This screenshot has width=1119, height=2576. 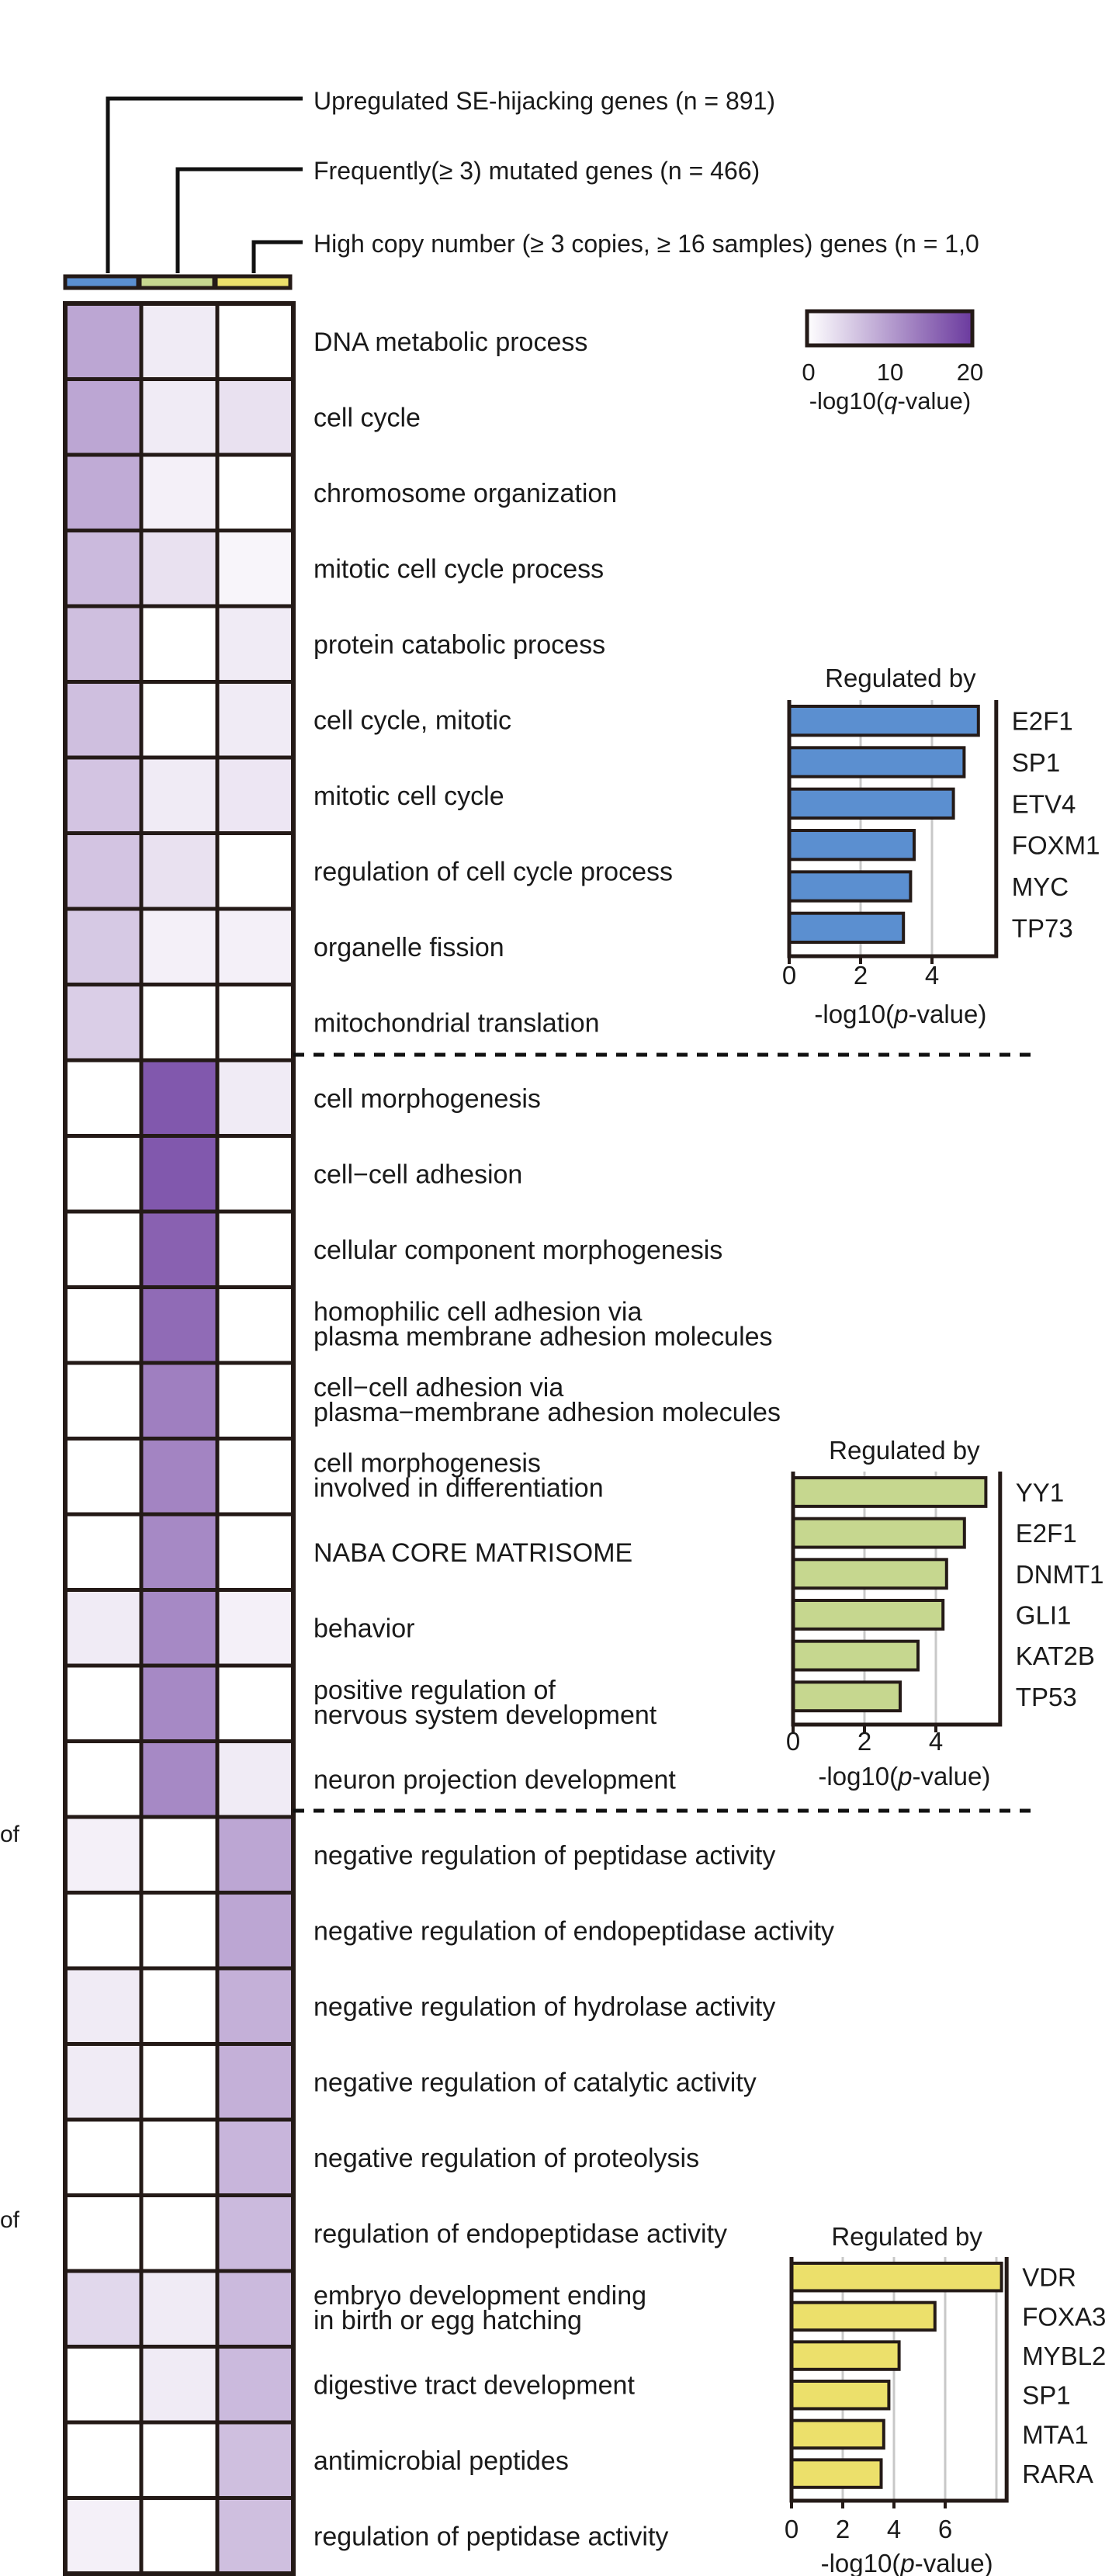 What do you see at coordinates (255, 2385) in the screenshot?
I see `heatmap-cell-r28-c3` at bounding box center [255, 2385].